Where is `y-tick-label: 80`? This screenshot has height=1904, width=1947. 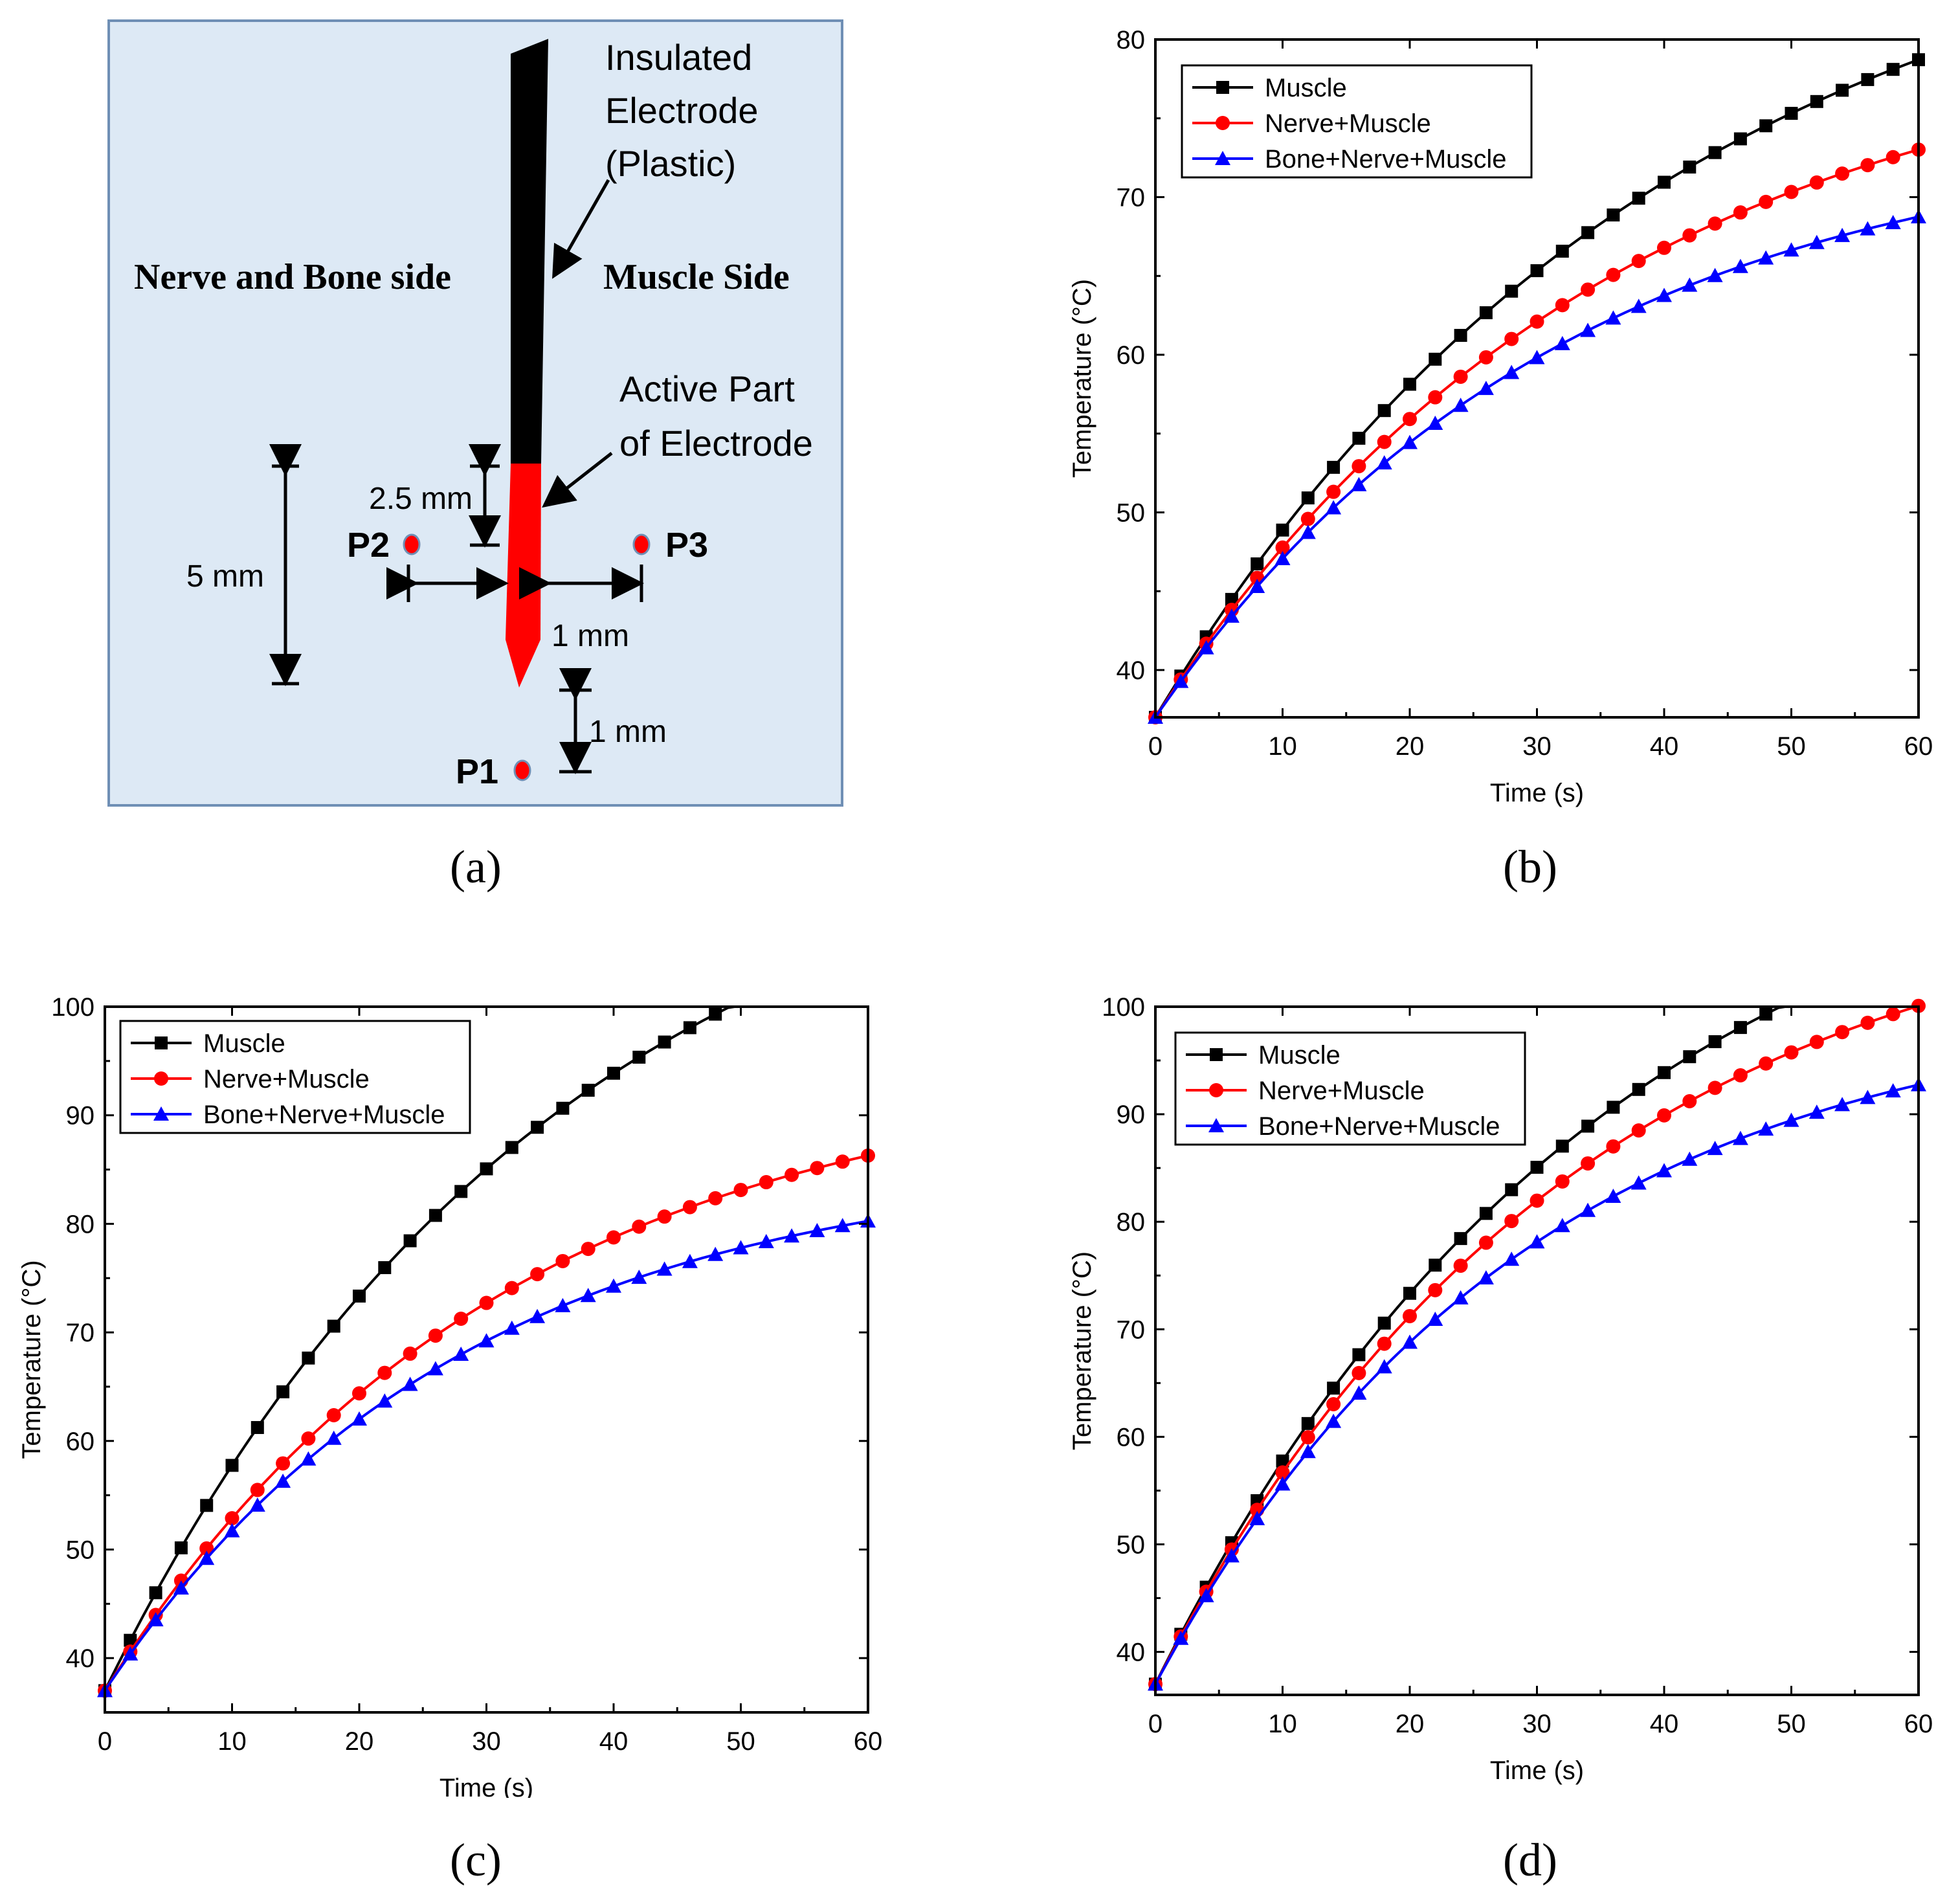
y-tick-label: 80 is located at coordinates (81, 1224).